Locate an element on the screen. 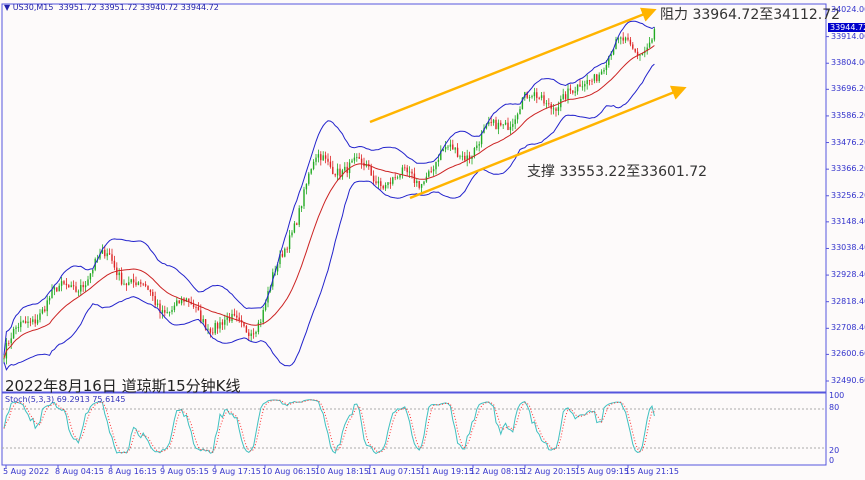 The height and width of the screenshot is (480, 865). dropdown-triangle-icon: ▼ is located at coordinates (7, 7).